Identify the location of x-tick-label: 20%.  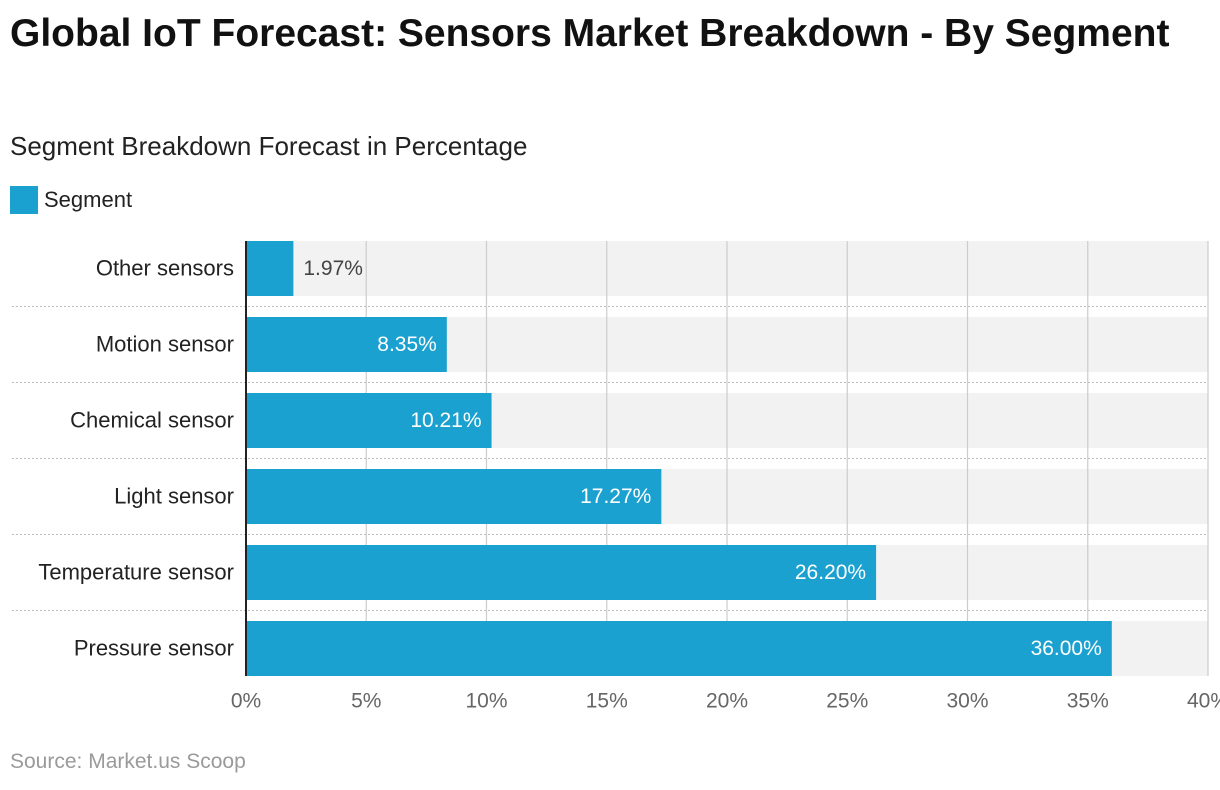
(727, 701).